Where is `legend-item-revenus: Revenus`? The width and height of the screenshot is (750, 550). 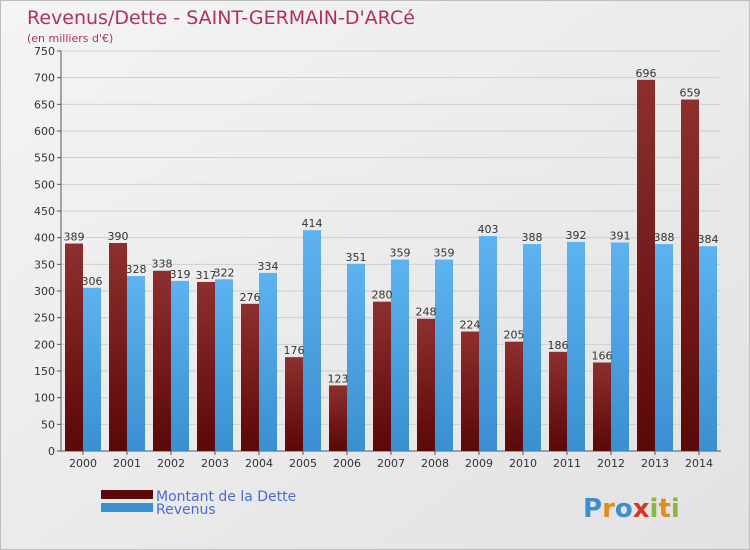 legend-item-revenus: Revenus is located at coordinates (158, 510).